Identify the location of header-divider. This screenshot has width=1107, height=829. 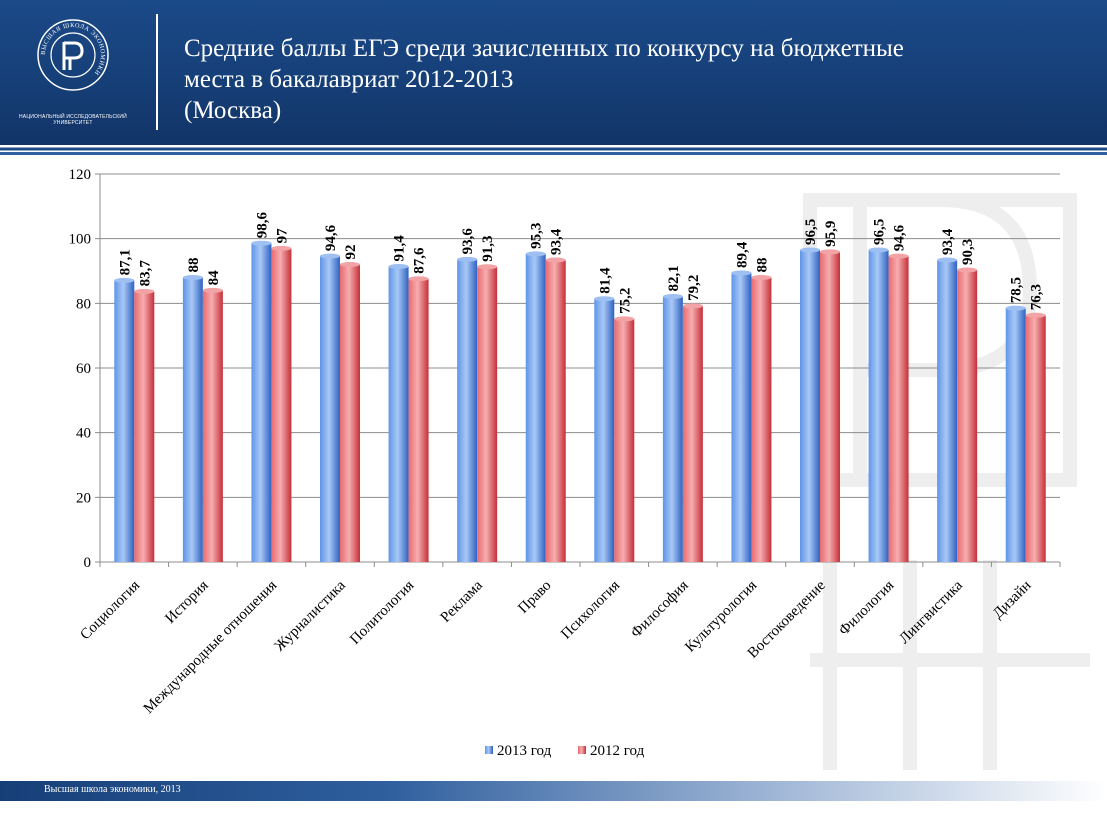
(157, 72).